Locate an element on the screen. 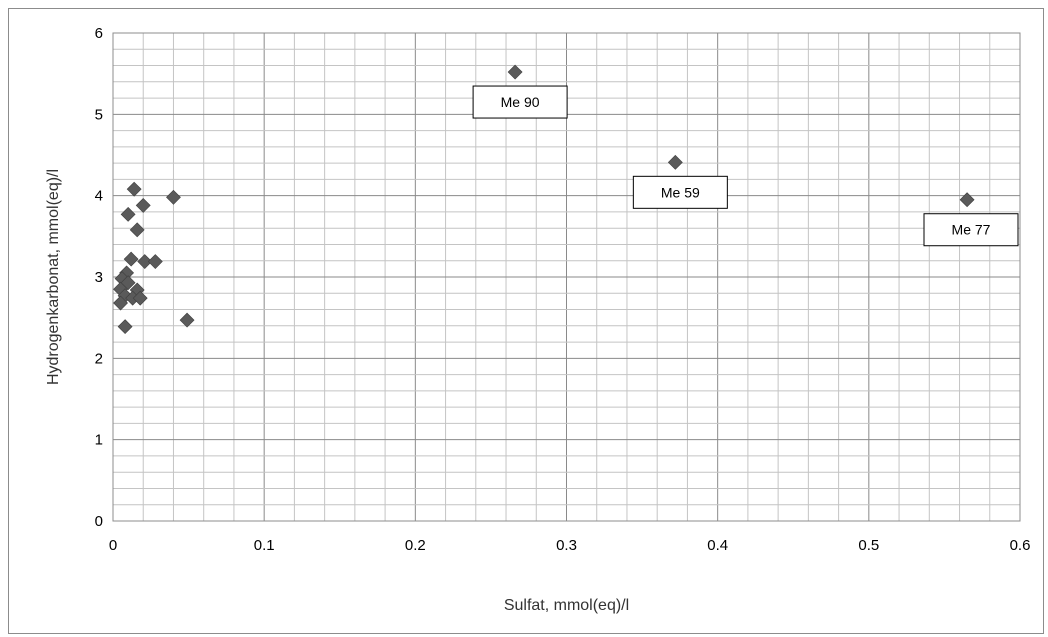  annotation-text: Me 59 is located at coordinates (680, 192).